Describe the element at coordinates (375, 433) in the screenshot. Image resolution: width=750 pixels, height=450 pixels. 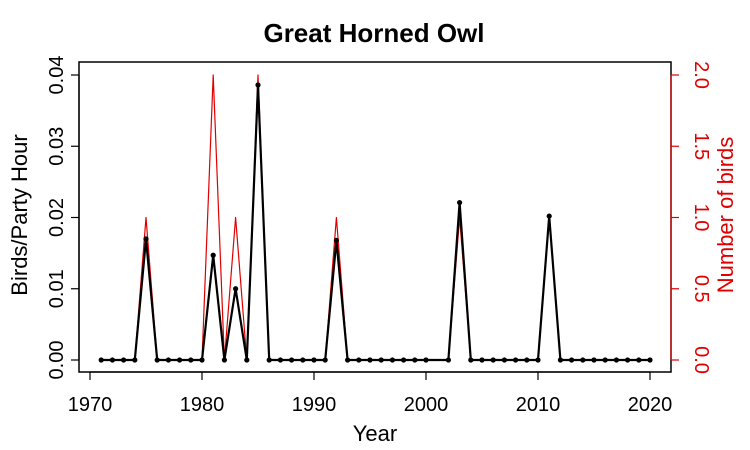
I see `x-axis-label: Year` at that location.